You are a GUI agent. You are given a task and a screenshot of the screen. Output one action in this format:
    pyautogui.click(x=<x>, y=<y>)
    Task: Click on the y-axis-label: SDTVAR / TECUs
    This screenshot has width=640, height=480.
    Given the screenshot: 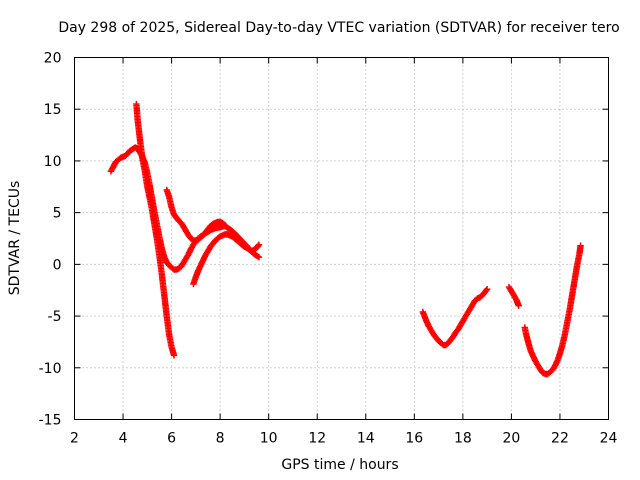 What is the action you would take?
    pyautogui.click(x=15, y=238)
    